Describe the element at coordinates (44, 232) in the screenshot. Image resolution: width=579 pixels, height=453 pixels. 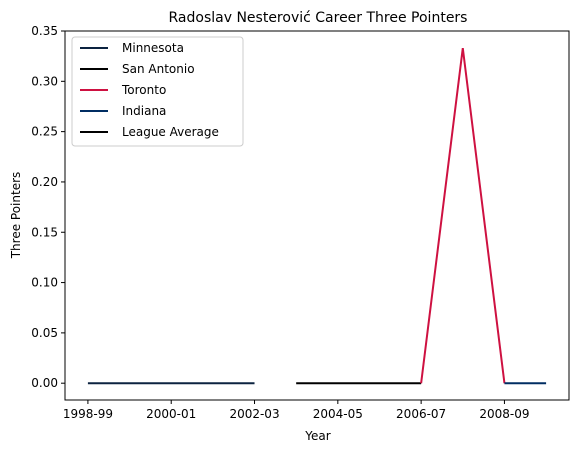
I see `y-tick-label: 0.15` at that location.